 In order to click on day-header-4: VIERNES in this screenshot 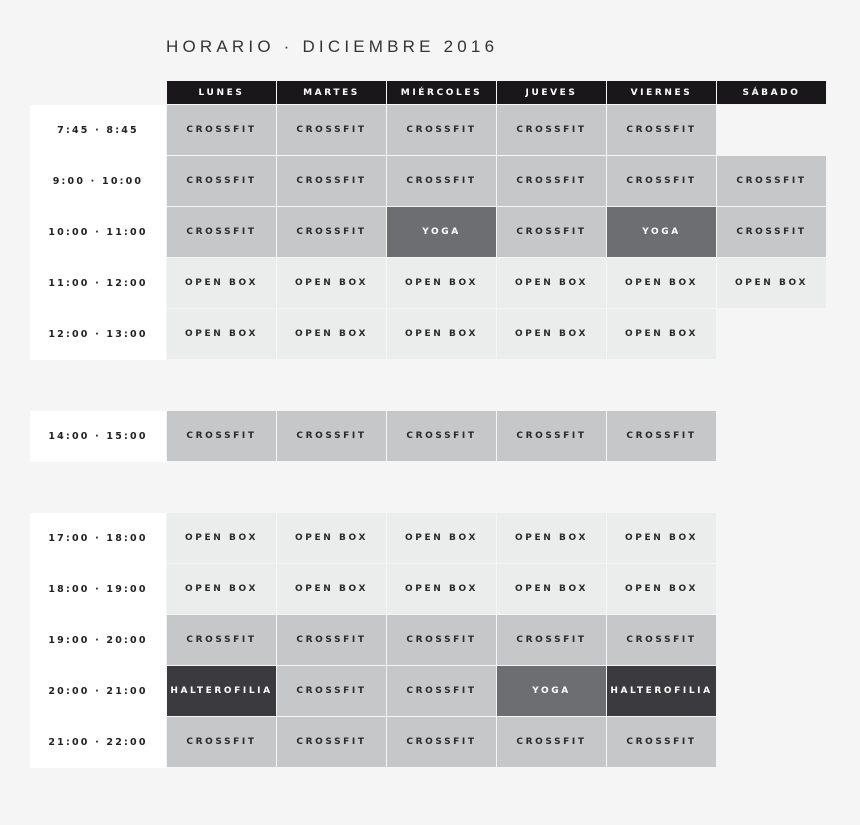, I will do `click(661, 92)`.